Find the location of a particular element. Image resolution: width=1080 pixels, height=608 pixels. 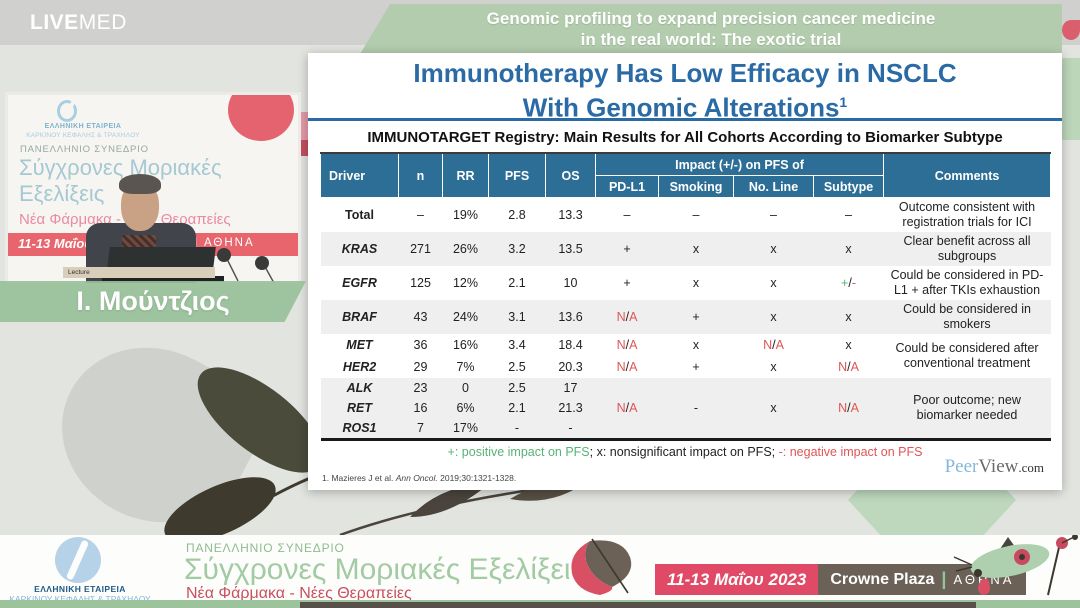

footer-congress-subtitle: Νέα Φάρμακα - Νέες Θεραπείες is located at coordinates (299, 593).